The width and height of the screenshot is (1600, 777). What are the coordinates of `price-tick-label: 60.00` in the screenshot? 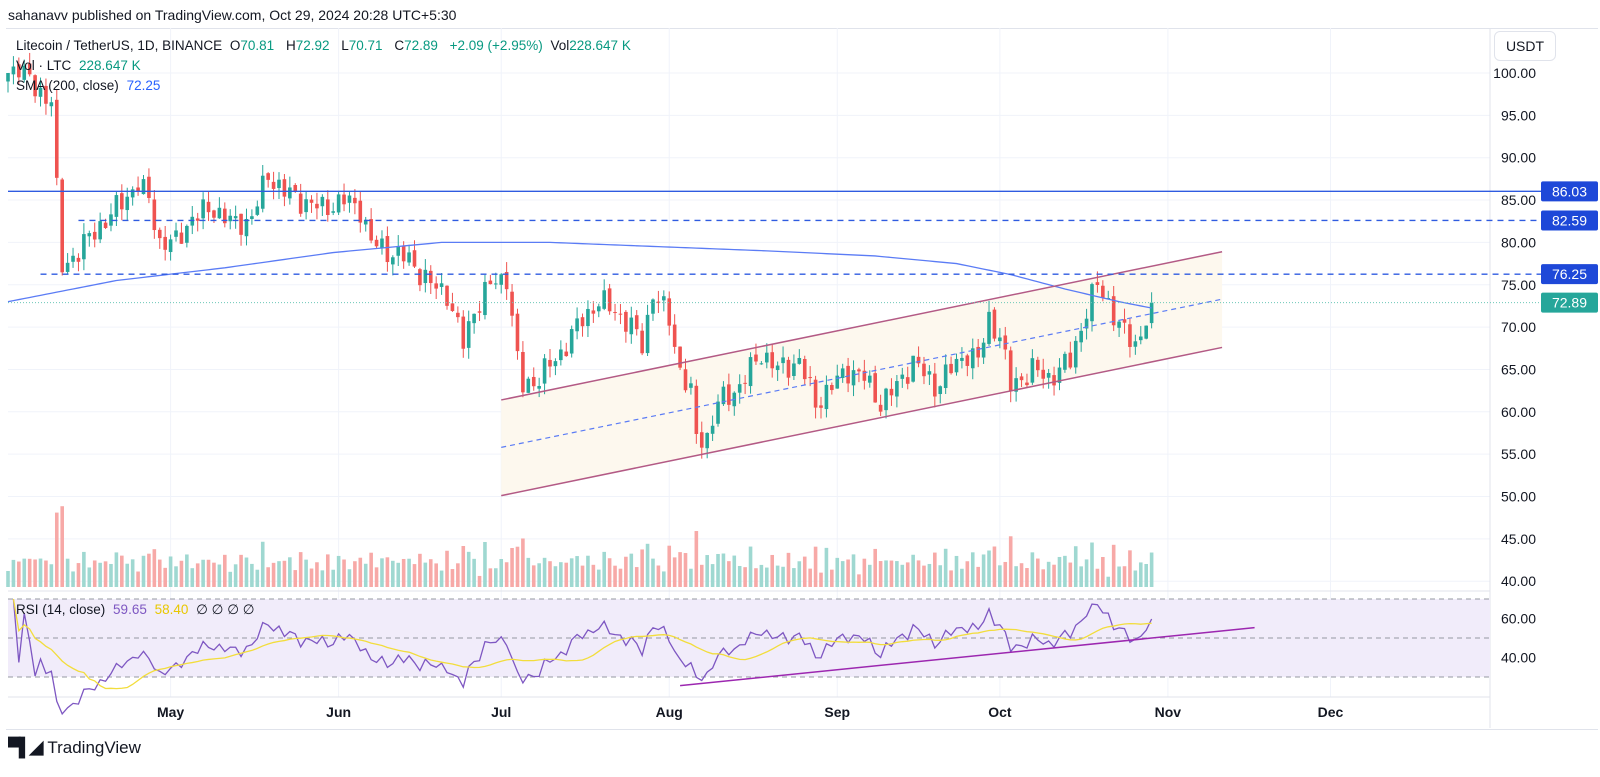 It's located at (1518, 412).